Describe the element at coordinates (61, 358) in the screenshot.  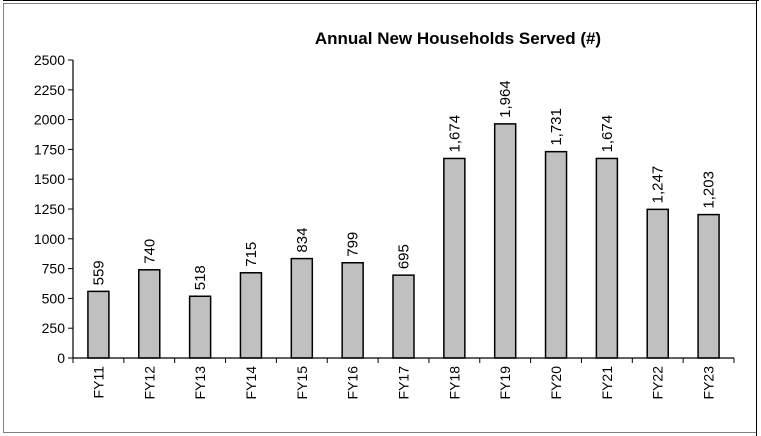
I see `y-tick-label: 0` at that location.